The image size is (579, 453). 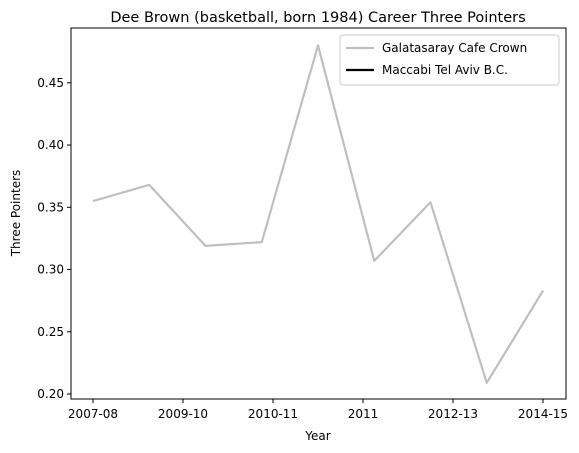 What do you see at coordinates (50, 145) in the screenshot?
I see `y-tick-label: 0.40` at bounding box center [50, 145].